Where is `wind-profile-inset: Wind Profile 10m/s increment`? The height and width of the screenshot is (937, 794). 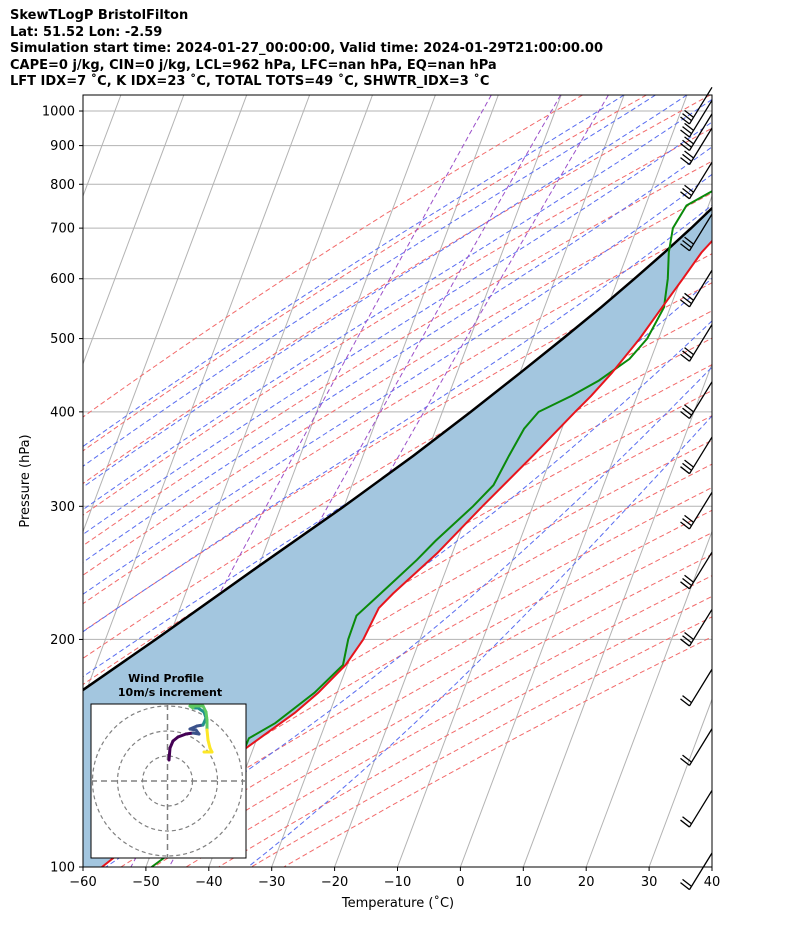
wind-profile-inset: Wind Profile 10m/s increment is located at coordinates (168, 765).